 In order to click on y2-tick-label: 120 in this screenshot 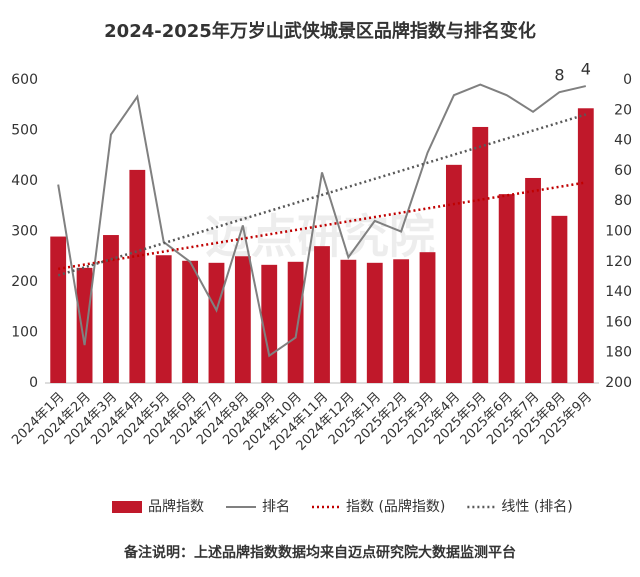, I will do `click(618, 262)`.